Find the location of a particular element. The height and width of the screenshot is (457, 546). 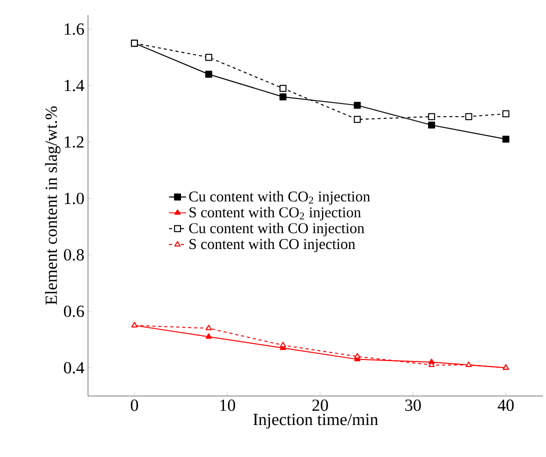

y-tick-label: 1.4 is located at coordinates (74, 86).